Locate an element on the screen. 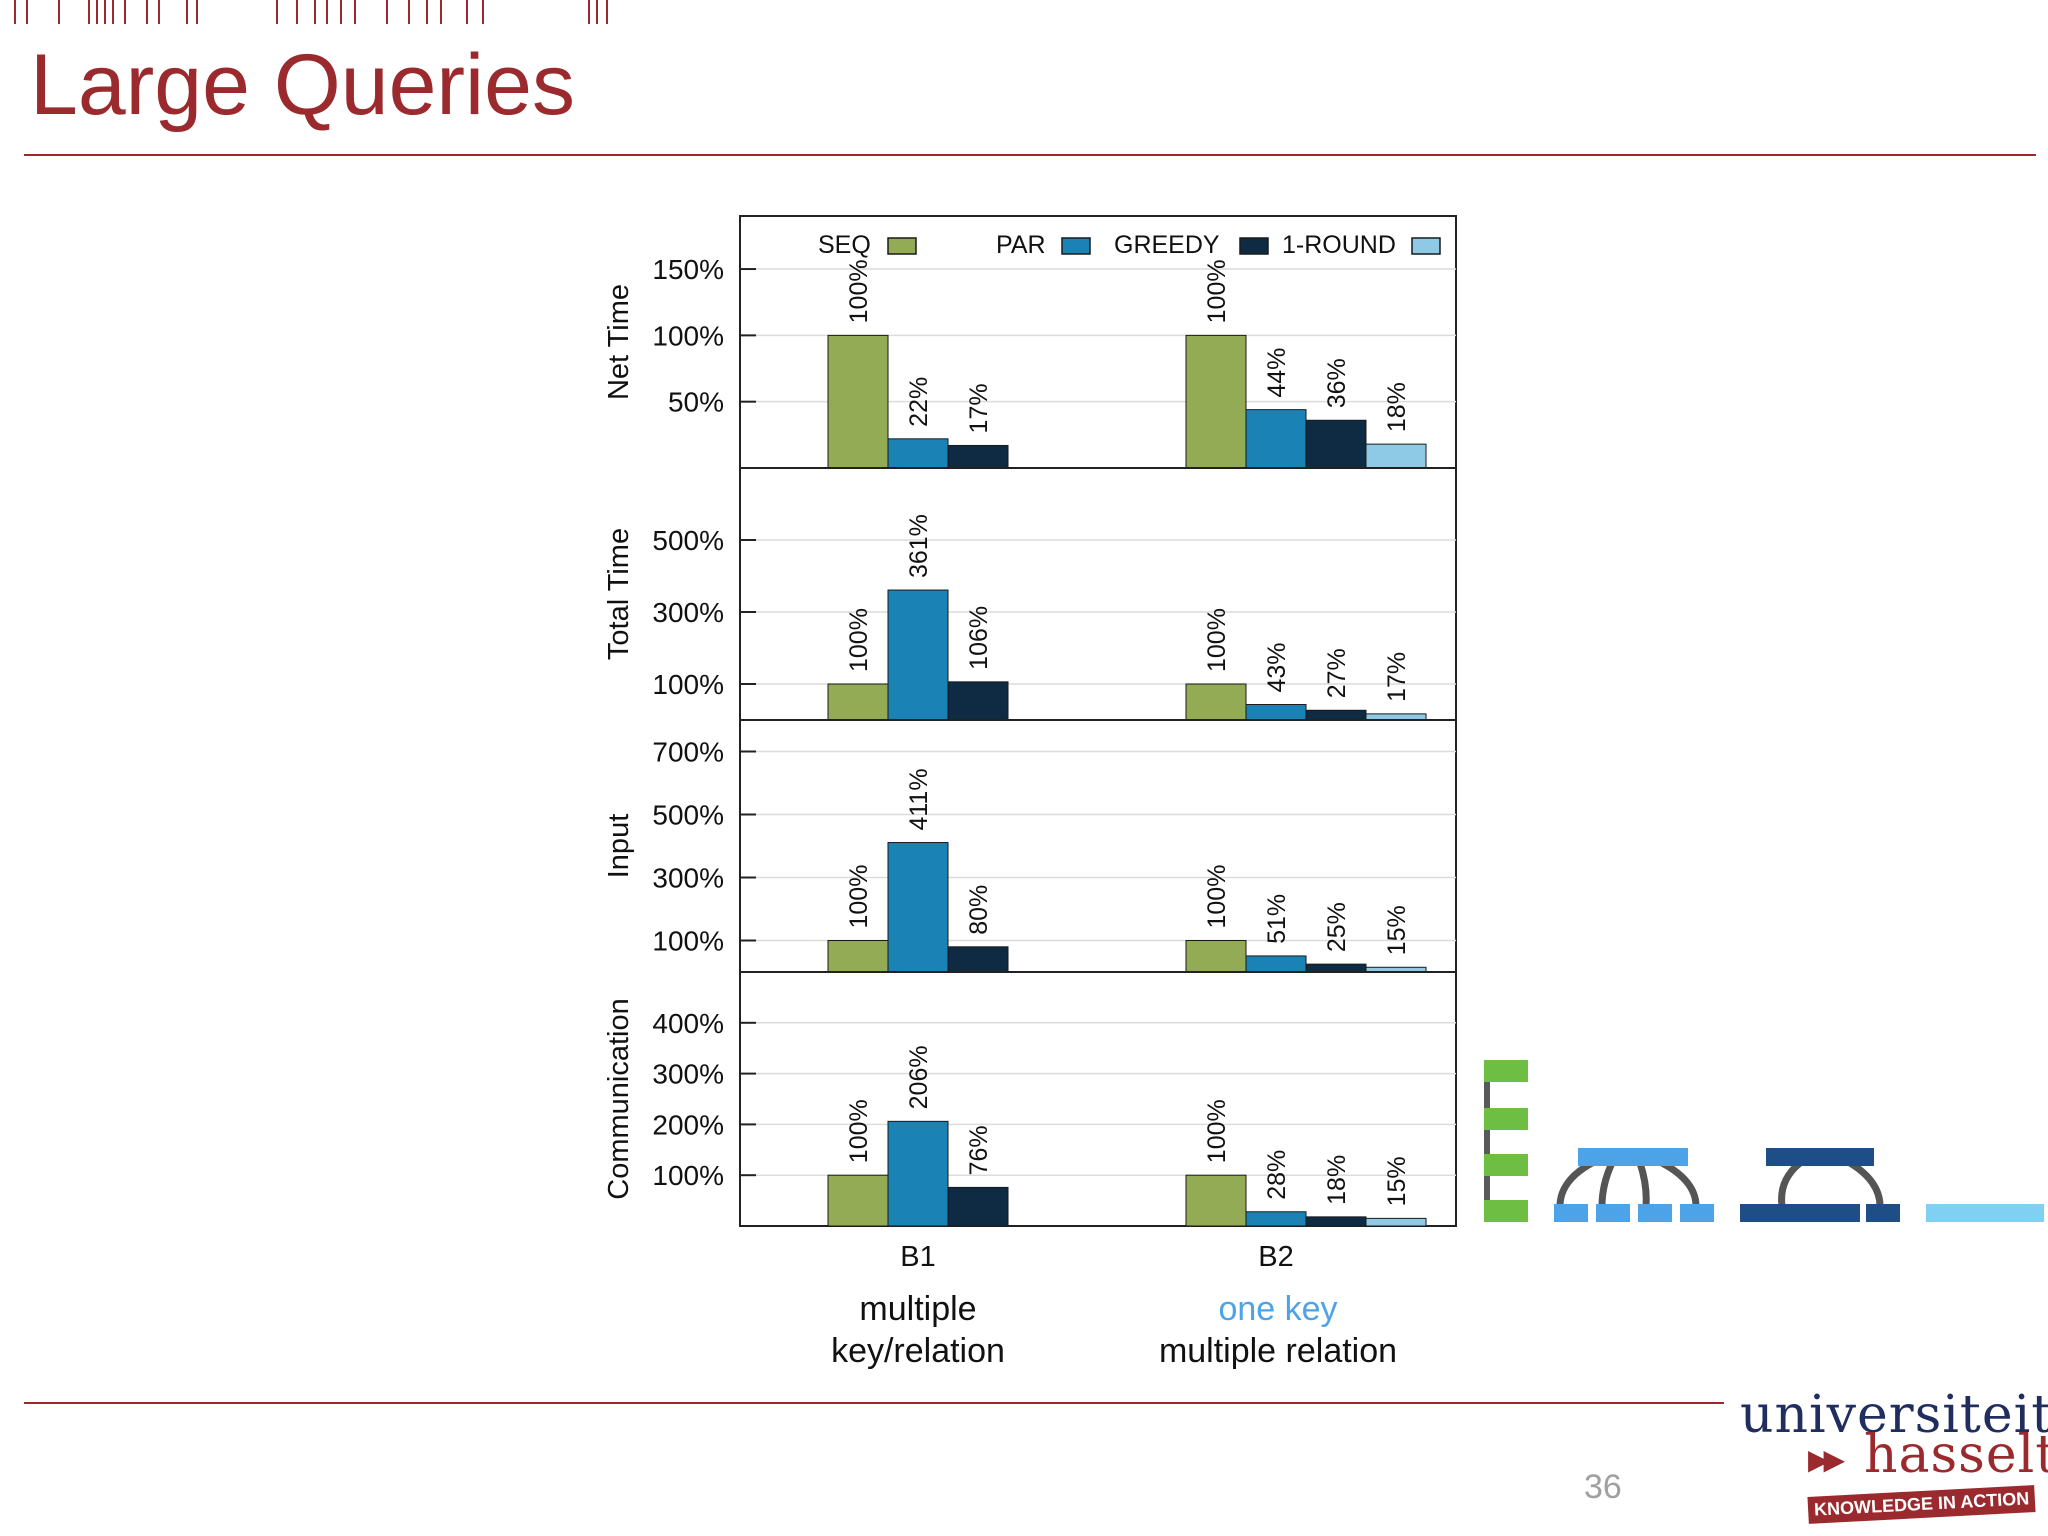  star-query-icon is located at coordinates (1634, 1185).